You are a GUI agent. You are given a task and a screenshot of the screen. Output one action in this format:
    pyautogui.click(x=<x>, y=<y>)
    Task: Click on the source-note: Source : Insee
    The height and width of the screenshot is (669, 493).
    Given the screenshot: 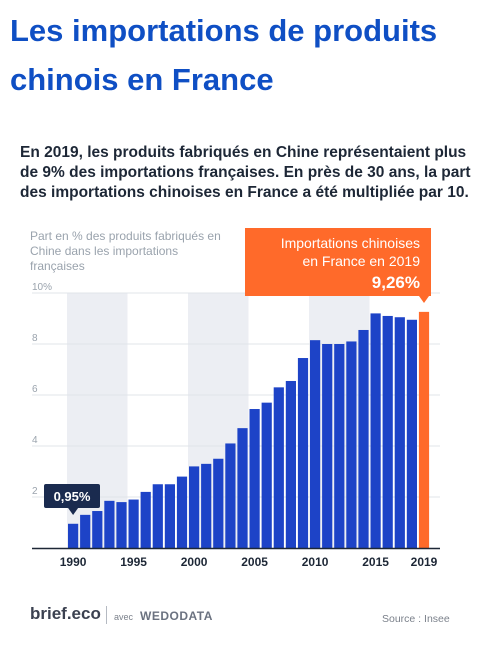 What is the action you would take?
    pyautogui.click(x=416, y=619)
    